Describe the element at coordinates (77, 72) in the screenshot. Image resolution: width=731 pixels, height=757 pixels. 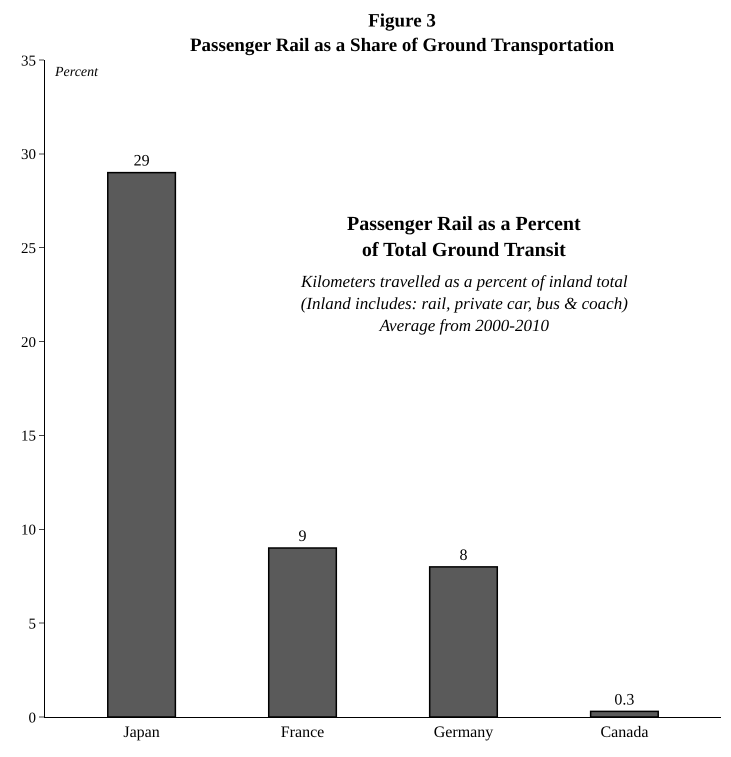
I see `y-axis-title: Percent` at that location.